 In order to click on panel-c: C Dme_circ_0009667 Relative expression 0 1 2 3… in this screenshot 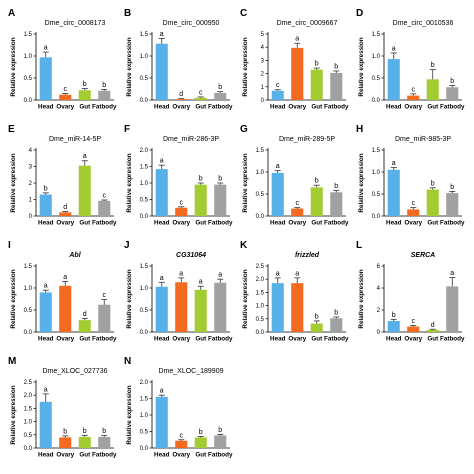, I will do `click(294, 59)`.